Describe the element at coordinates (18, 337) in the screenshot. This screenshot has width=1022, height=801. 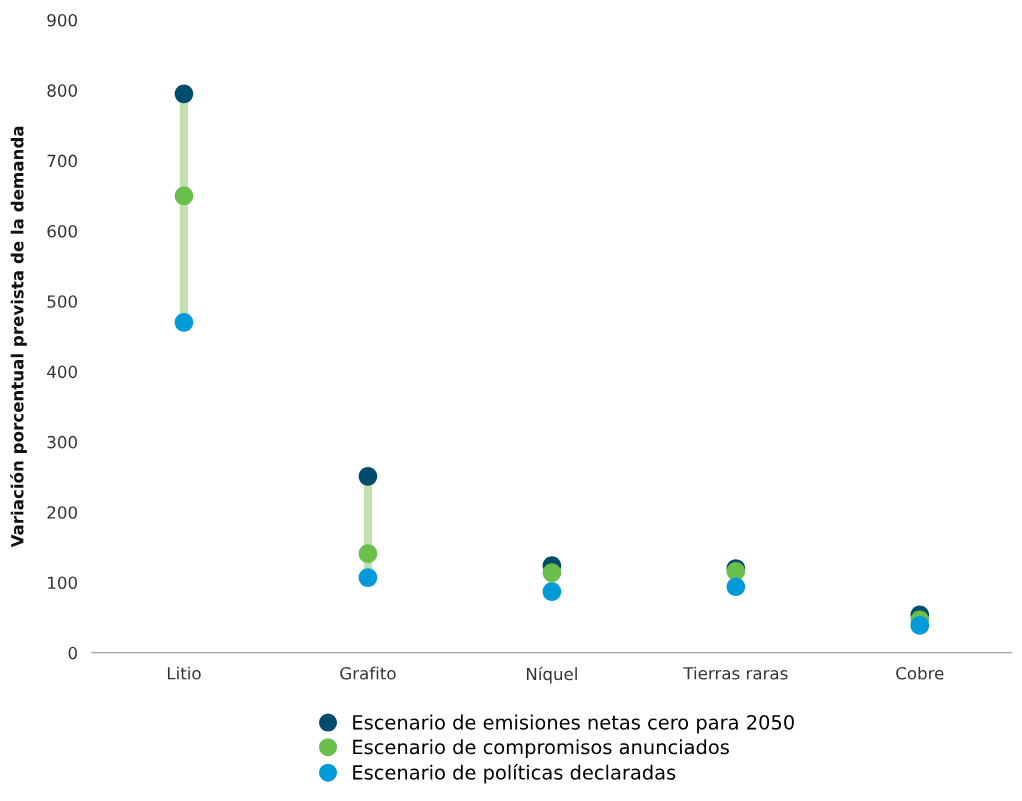
I see `y-axis-title: Variación porcentual prevista de la demanda` at that location.